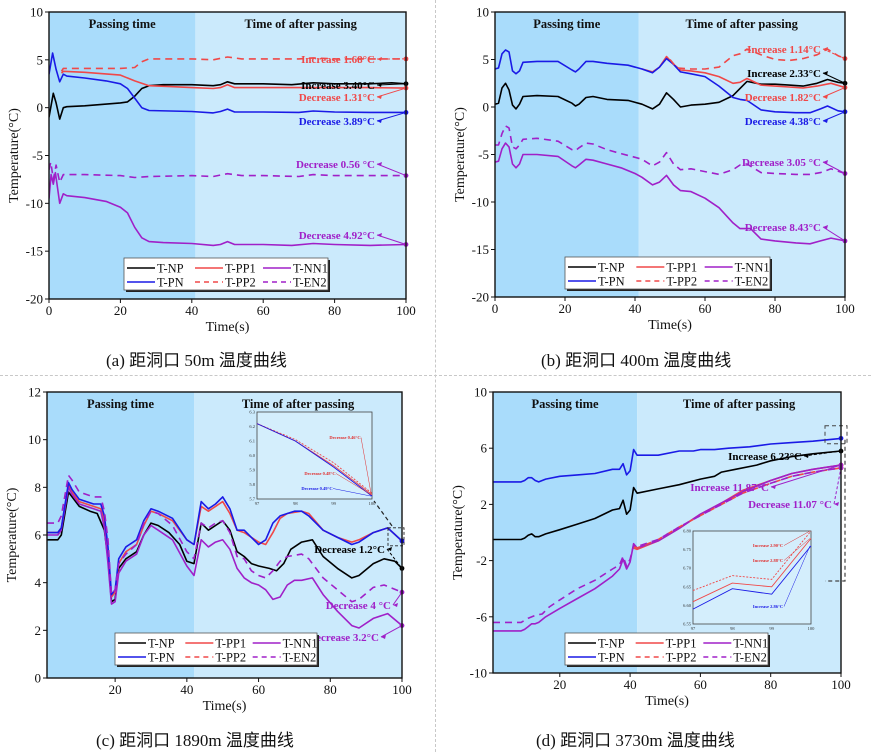 Image resolution: width=871 pixels, height=752 pixels. Describe the element at coordinates (310, 269) in the screenshot. I see `legend-label: T-NN1` at that location.